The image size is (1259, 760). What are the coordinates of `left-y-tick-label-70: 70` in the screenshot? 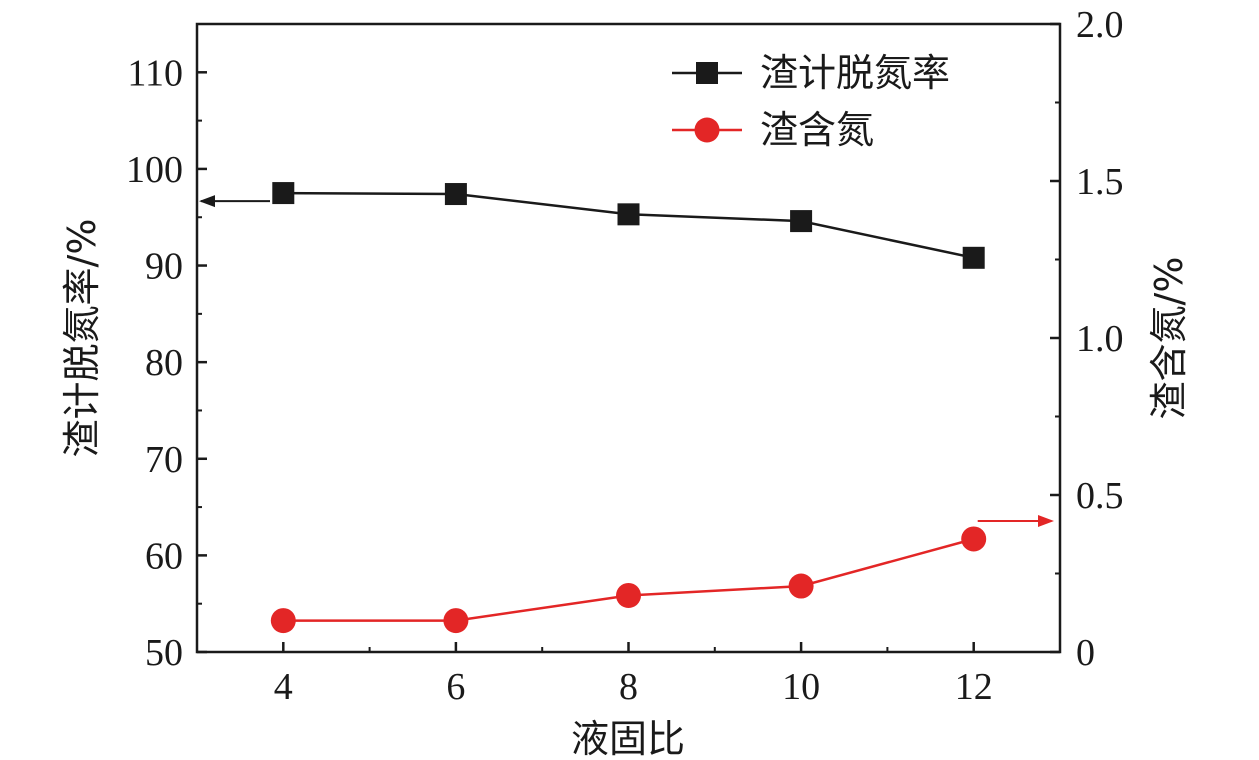 It's located at (164, 460).